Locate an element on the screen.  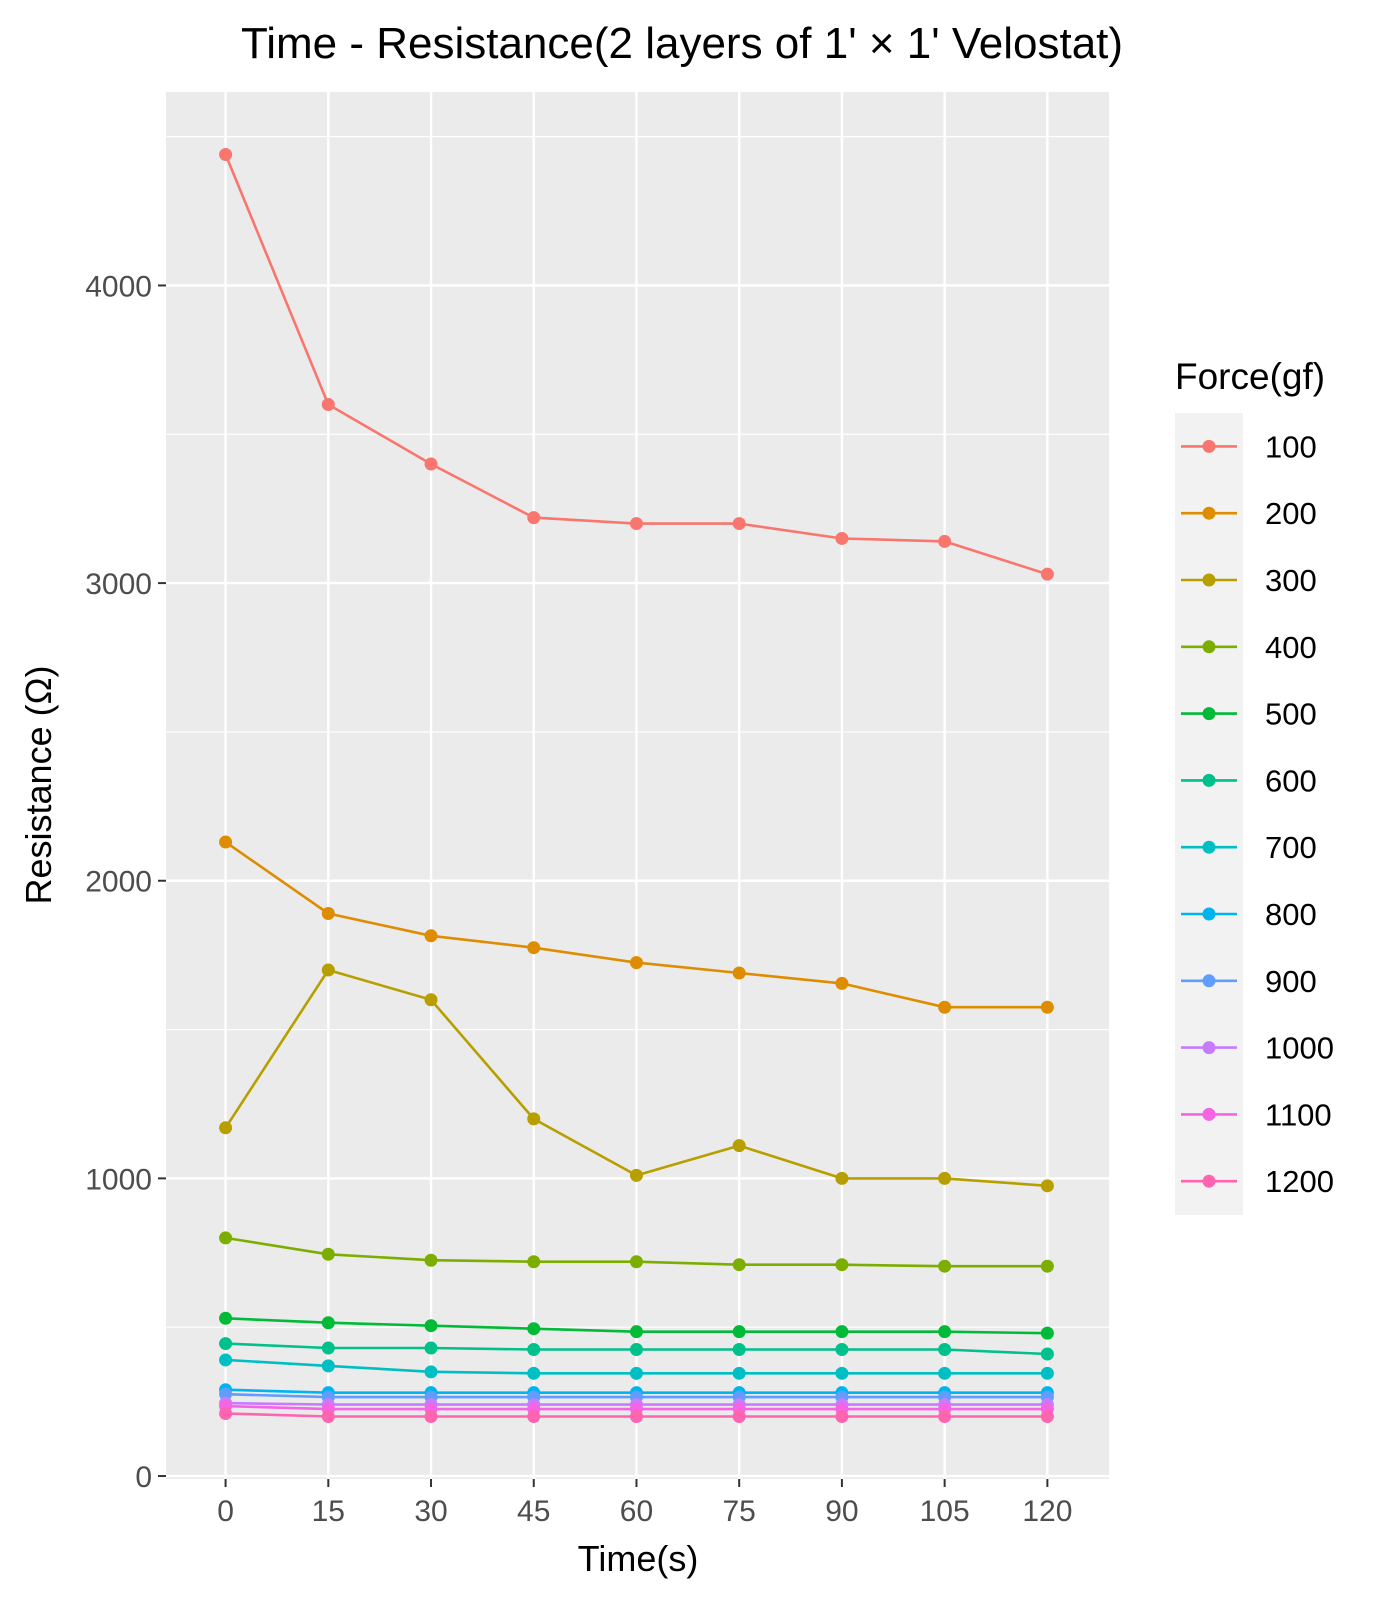
legend-label: 700 is located at coordinates (1291, 847).